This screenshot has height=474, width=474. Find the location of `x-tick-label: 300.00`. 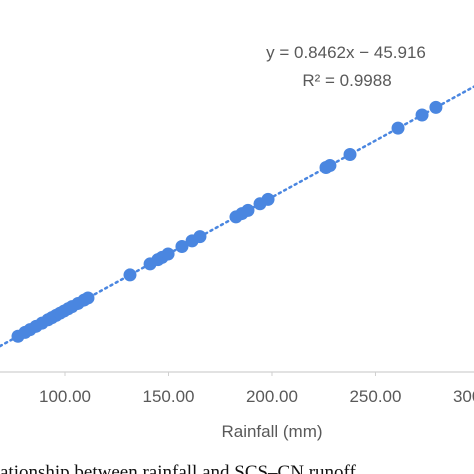

x-tick-label: 300.00 is located at coordinates (463, 396).